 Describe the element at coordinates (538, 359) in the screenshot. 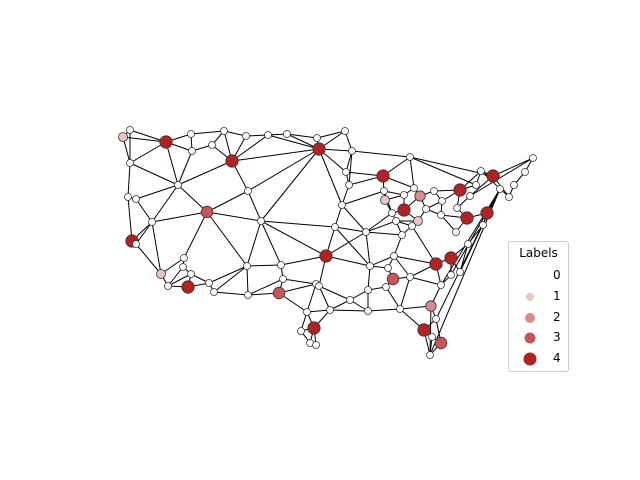

I see `legend-item-4: 4` at that location.